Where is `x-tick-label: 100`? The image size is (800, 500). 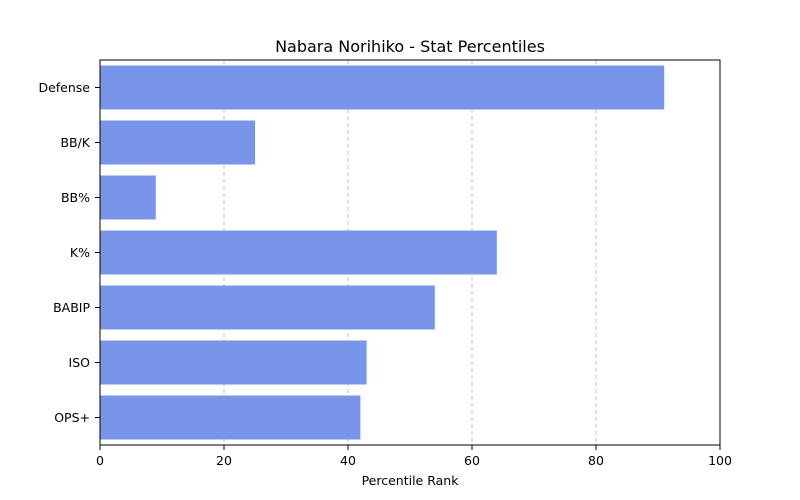
x-tick-label: 100 is located at coordinates (720, 460).